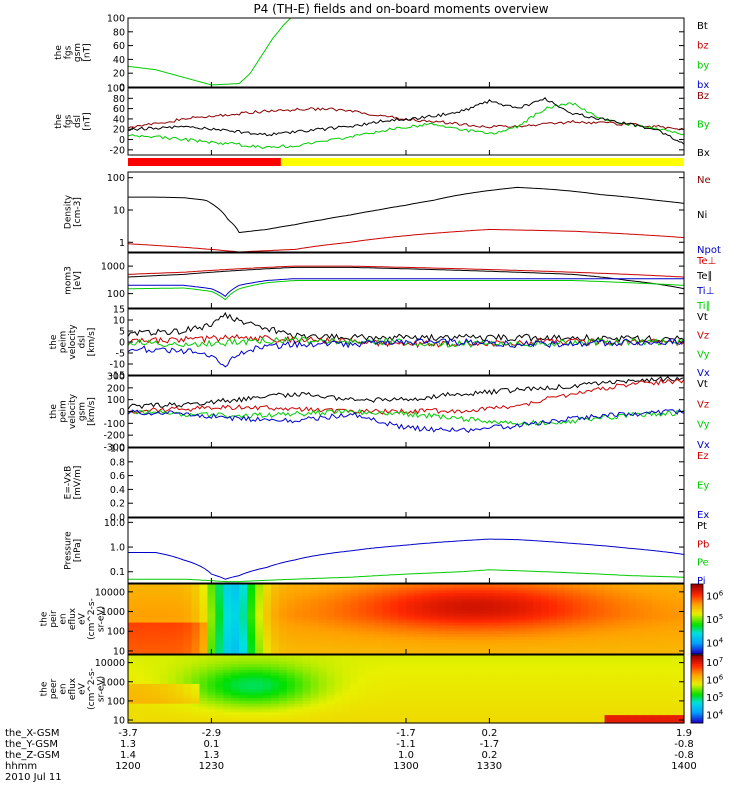 The image size is (750, 800). Describe the element at coordinates (117, 572) in the screenshot. I see `y-tick-label: 0.1` at that location.